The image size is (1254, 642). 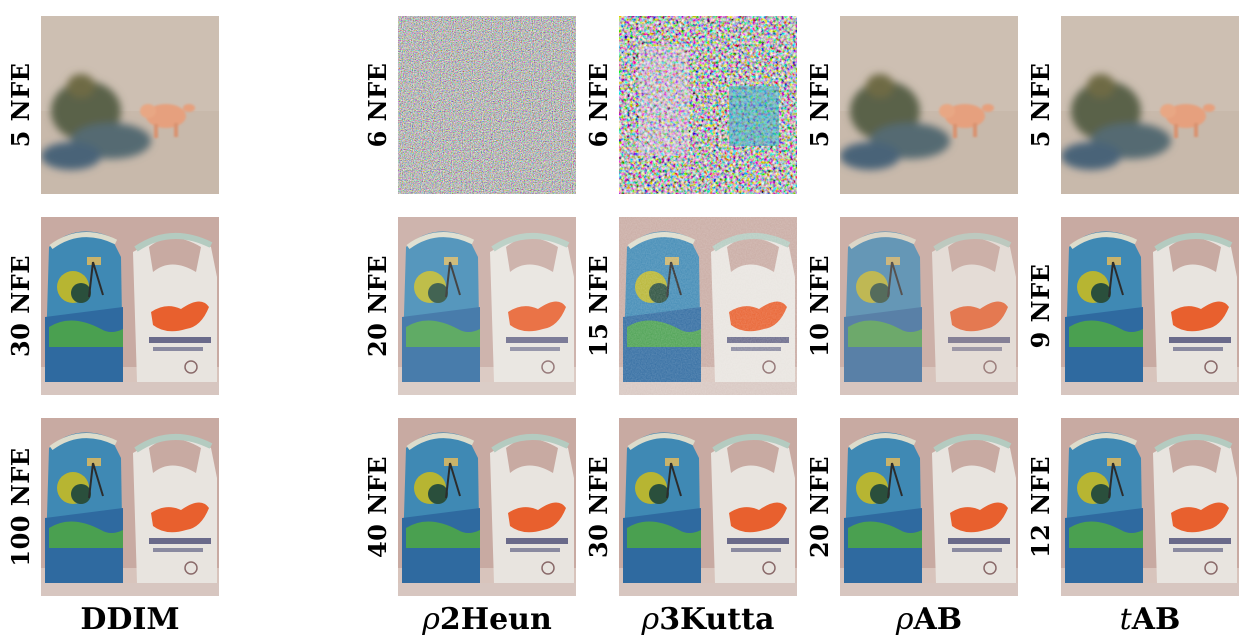 I want to click on sample-image-tab-row3, so click(x=1150, y=507).